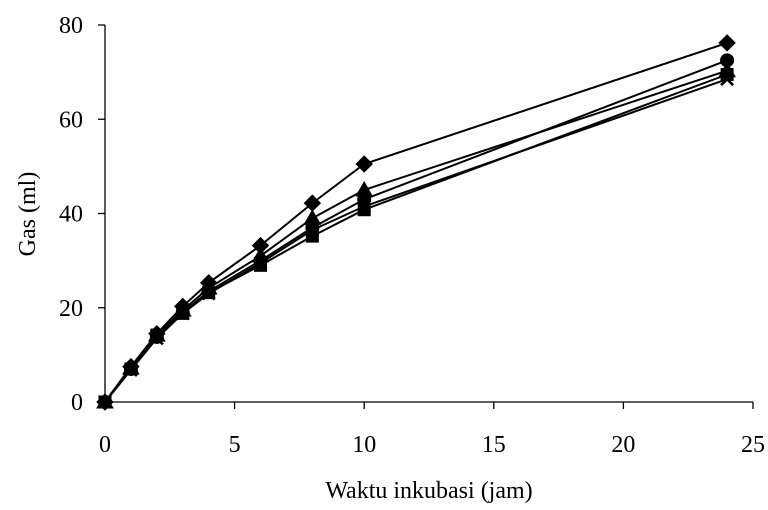 The height and width of the screenshot is (510, 768). What do you see at coordinates (727, 60) in the screenshot?
I see `data-point-circle` at bounding box center [727, 60].